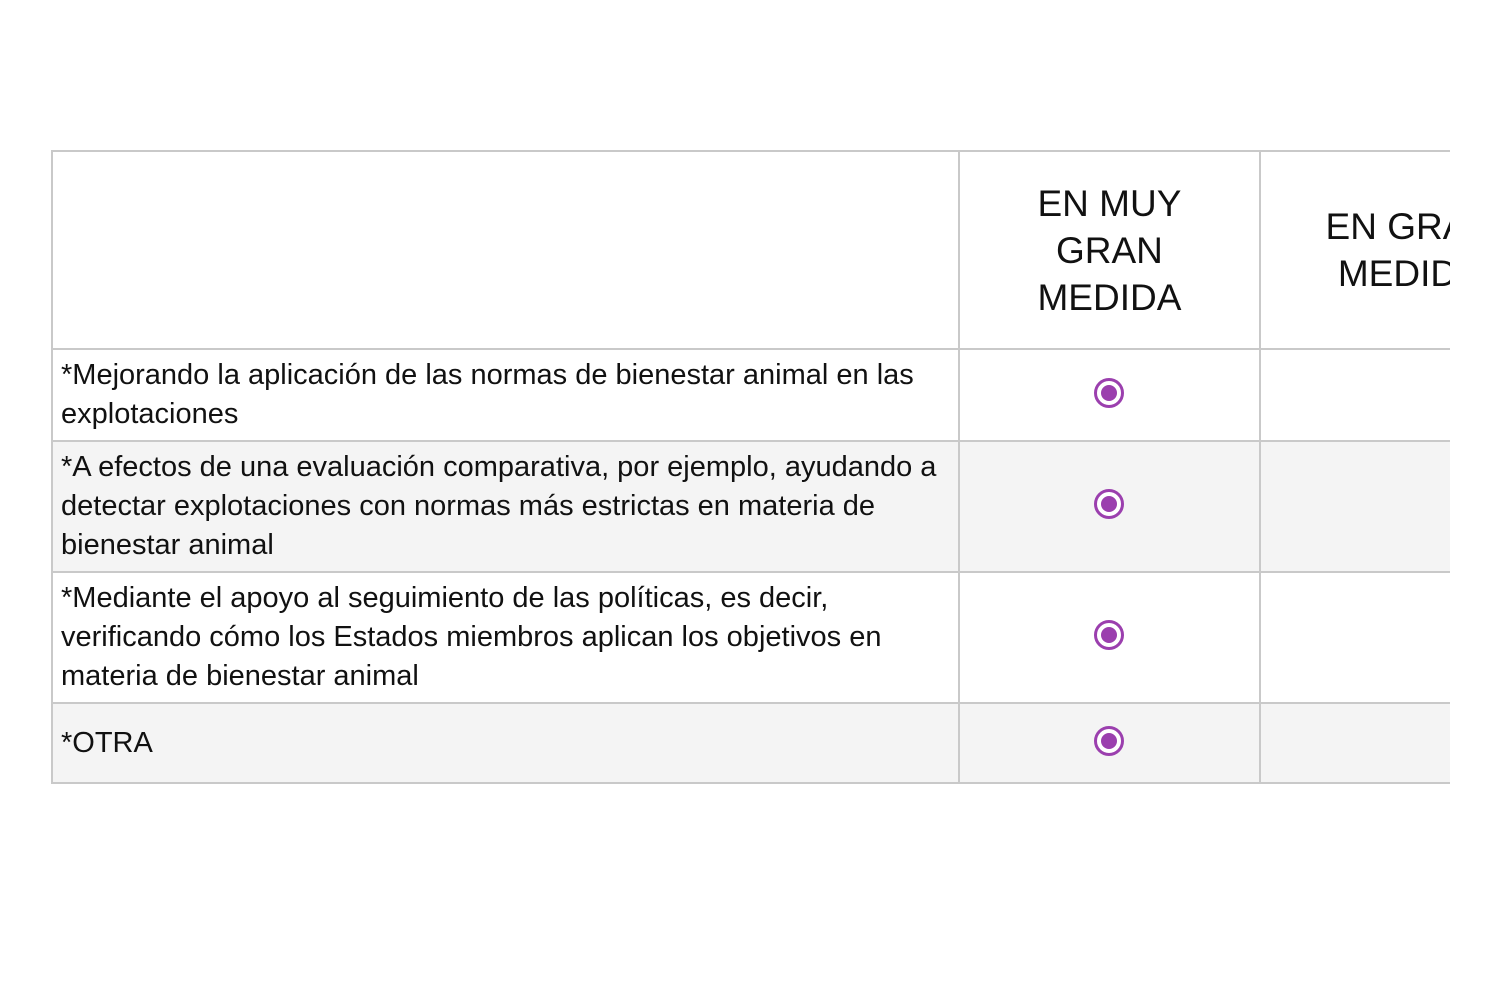 Image resolution: width=1500 pixels, height=1000 pixels. What do you see at coordinates (1387, 250) in the screenshot?
I see `header-en-gran-medida-label: EN GRAN MEDIDA` at bounding box center [1387, 250].